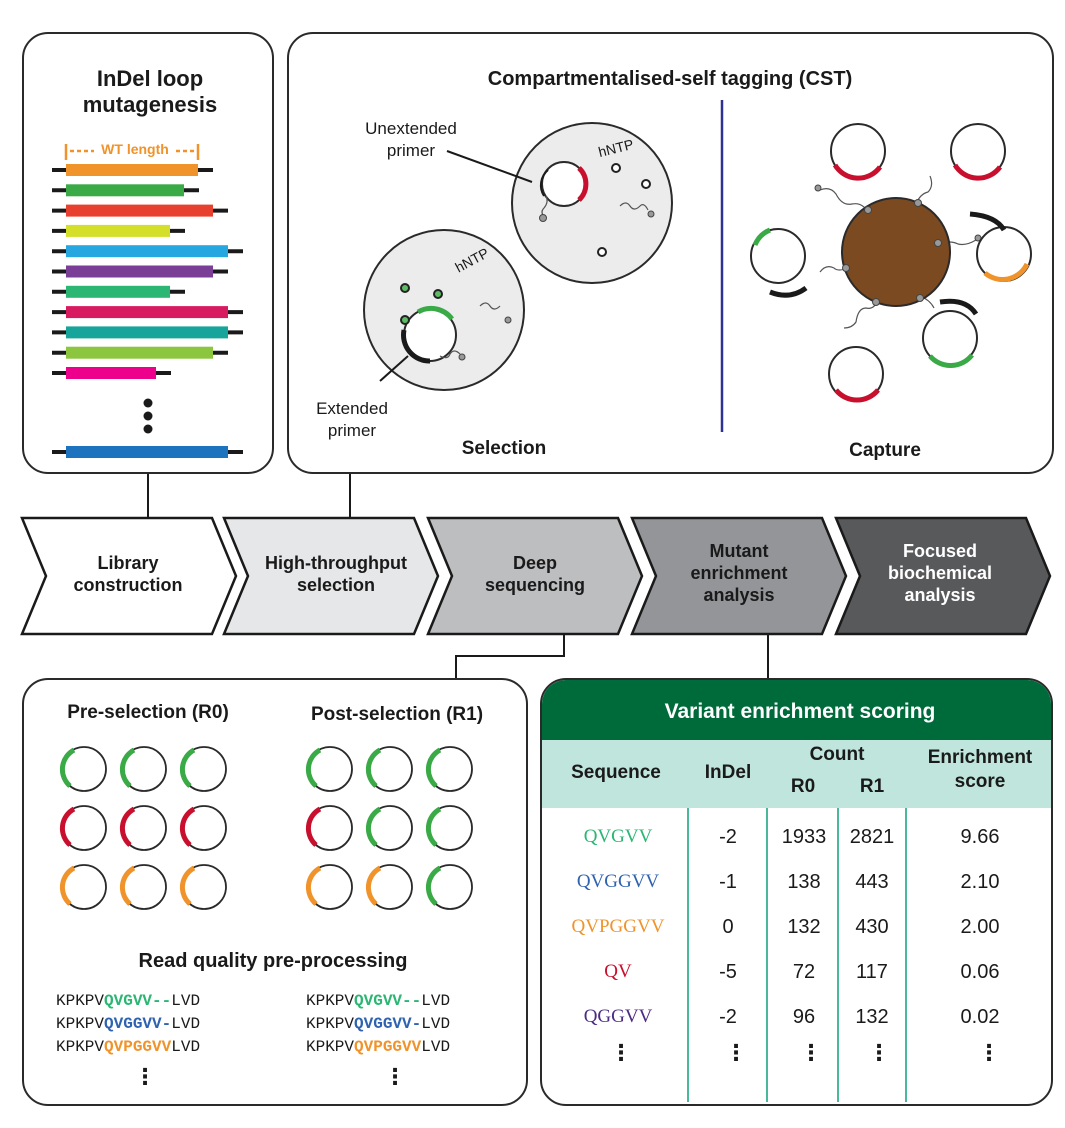 The image size is (1065, 1128). Describe the element at coordinates (804, 927) in the screenshot. I see `cell-r0: 132` at that location.